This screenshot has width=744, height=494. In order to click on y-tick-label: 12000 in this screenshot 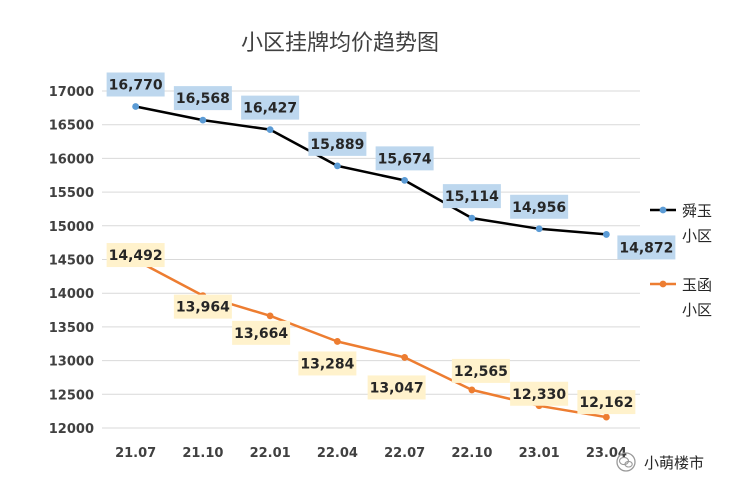, I will do `click(71, 429)`.